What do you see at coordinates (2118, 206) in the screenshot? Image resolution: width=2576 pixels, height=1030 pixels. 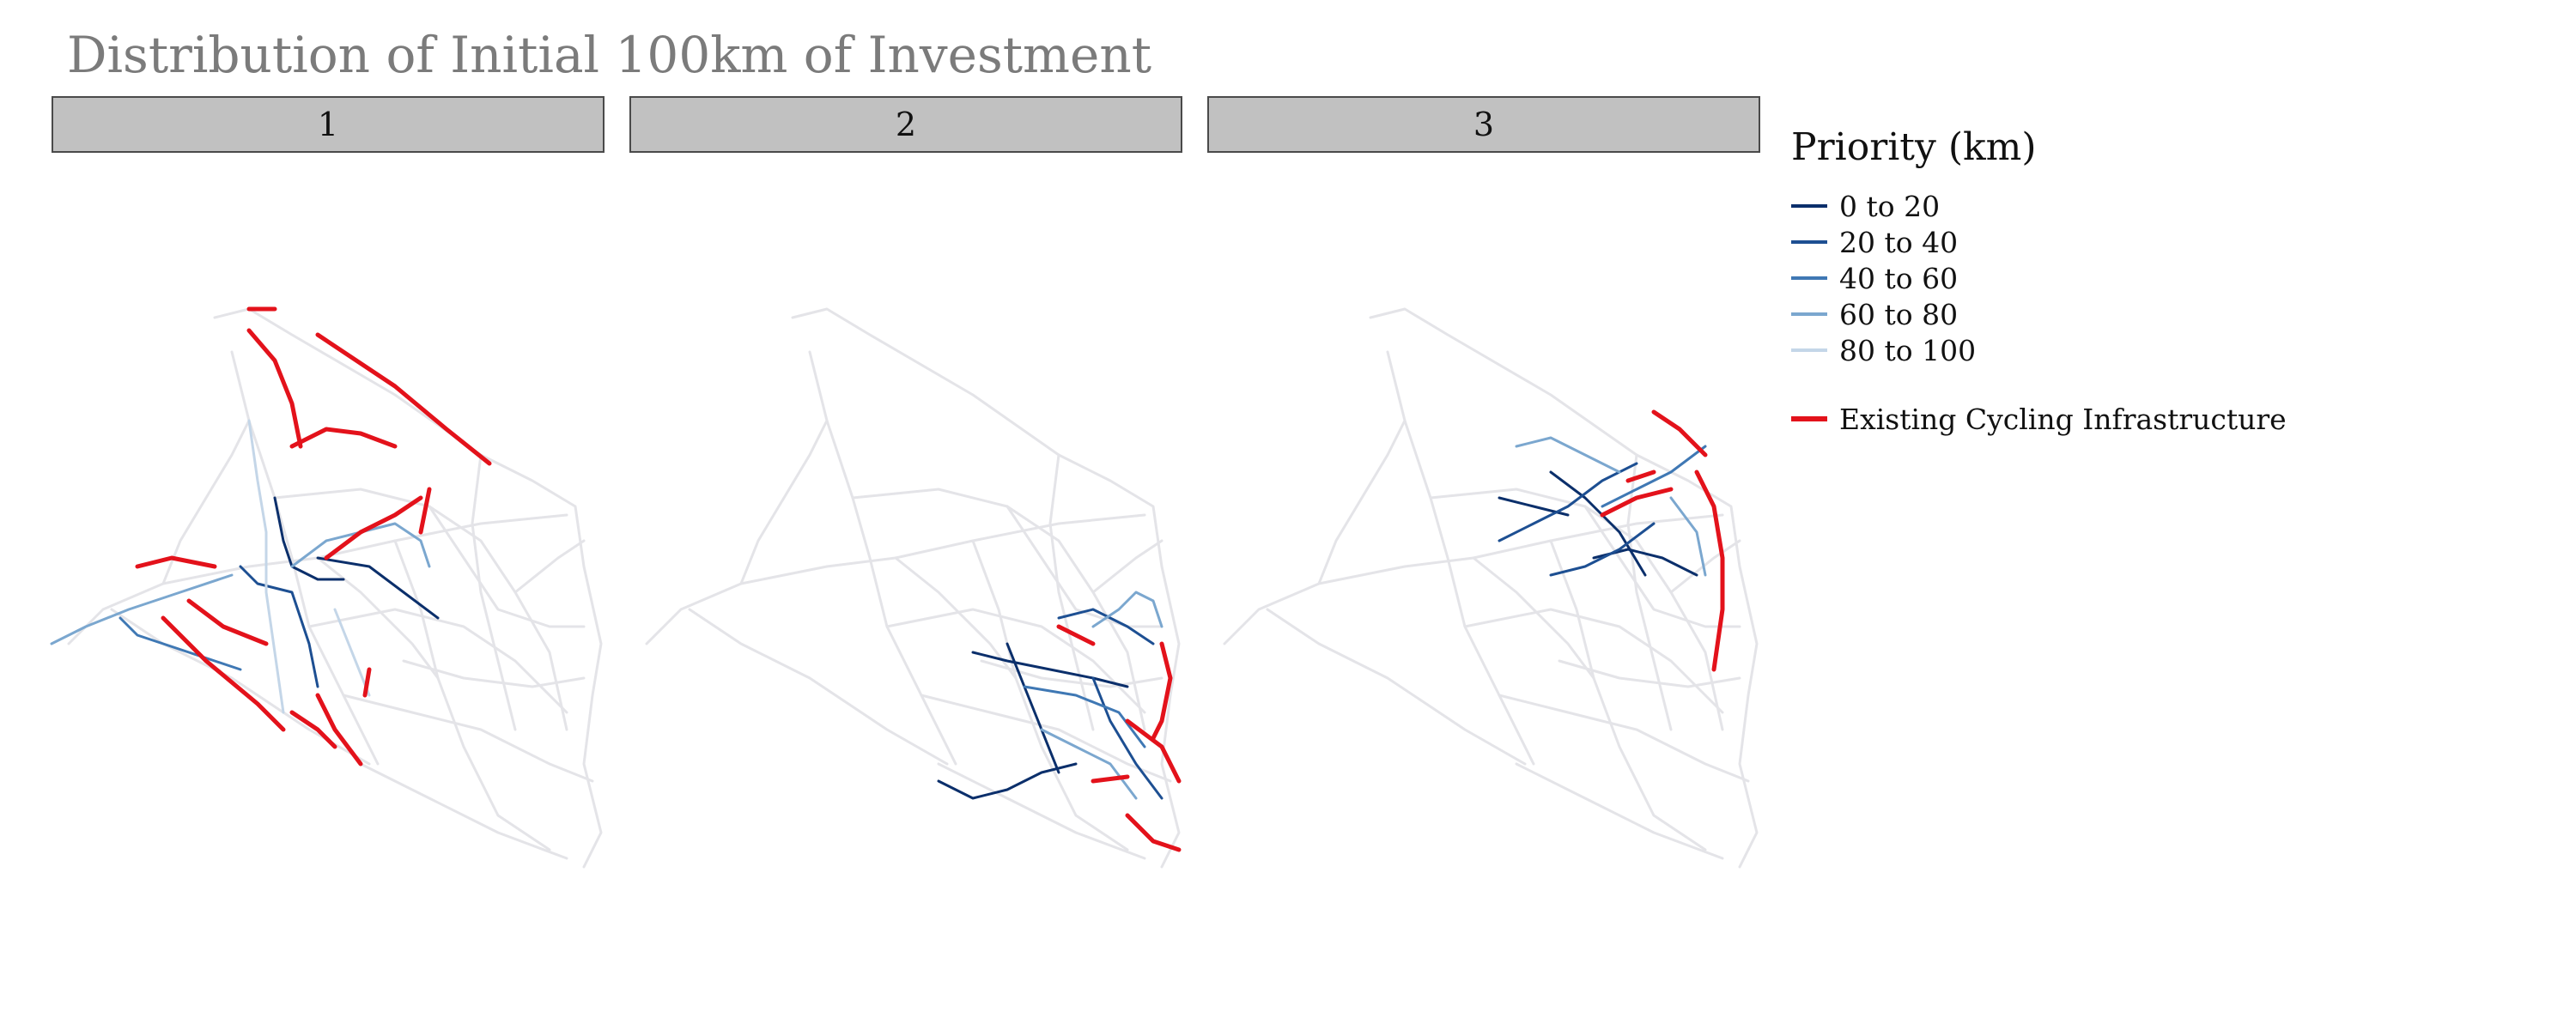 I see `legend-item: 0 to 20` at bounding box center [2118, 206].